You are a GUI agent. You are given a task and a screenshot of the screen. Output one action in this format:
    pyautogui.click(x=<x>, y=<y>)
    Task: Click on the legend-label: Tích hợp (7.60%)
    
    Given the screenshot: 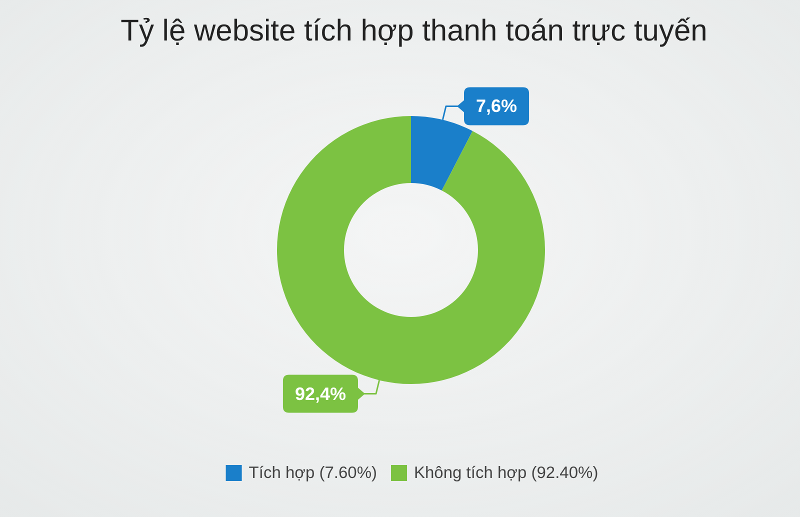 What is the action you would take?
    pyautogui.click(x=313, y=473)
    